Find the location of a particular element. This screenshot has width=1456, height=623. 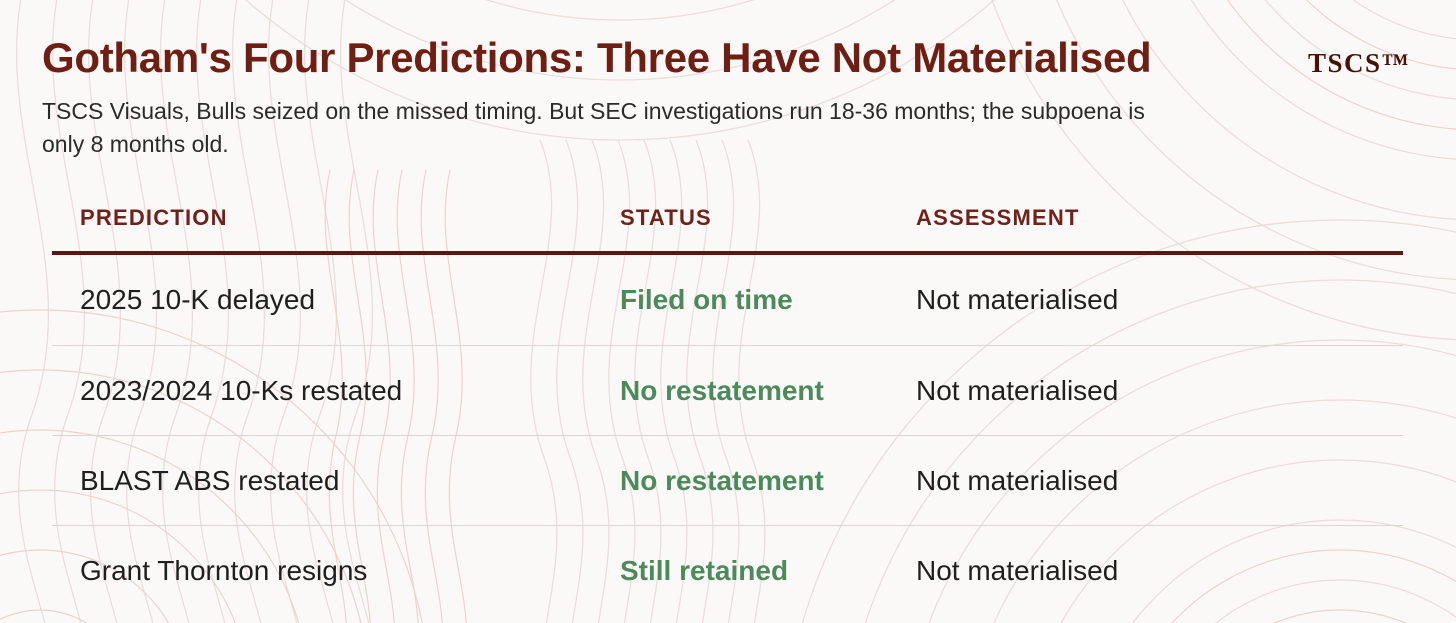

cell-prediction: Grant Thornton resigns is located at coordinates (224, 570).